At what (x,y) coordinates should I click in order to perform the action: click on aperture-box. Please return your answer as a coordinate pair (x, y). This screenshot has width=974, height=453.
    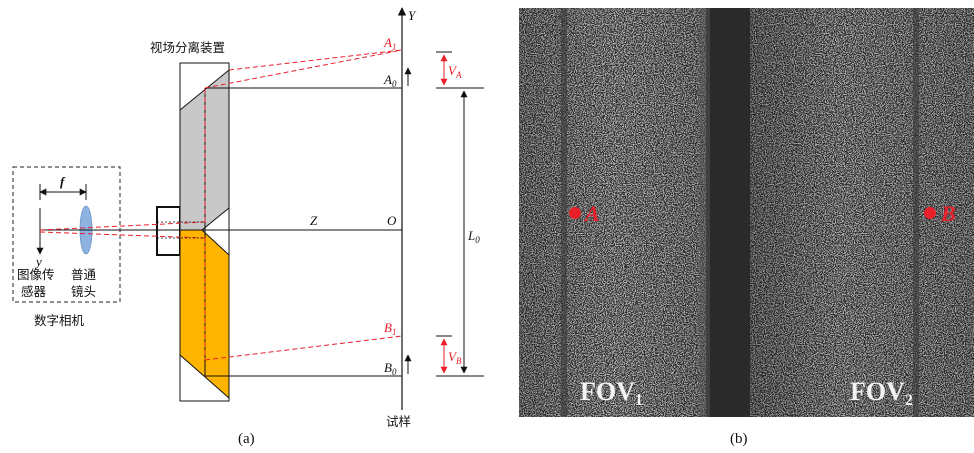
    Looking at the image, I should click on (168, 231).